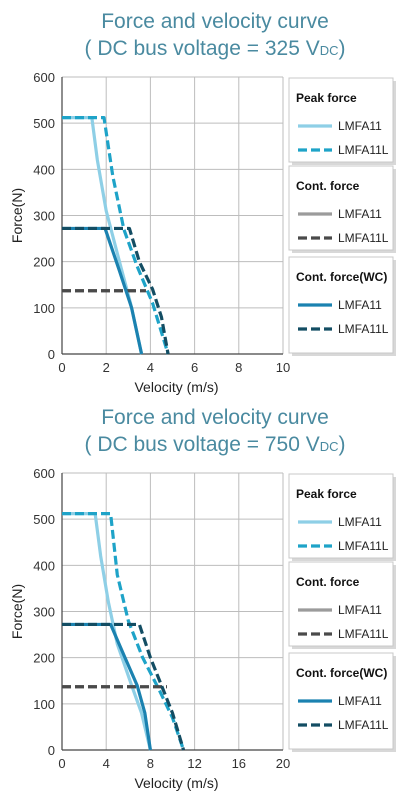 This screenshot has width=400, height=800. What do you see at coordinates (194, 367) in the screenshot?
I see `x-tick-label: 6` at bounding box center [194, 367].